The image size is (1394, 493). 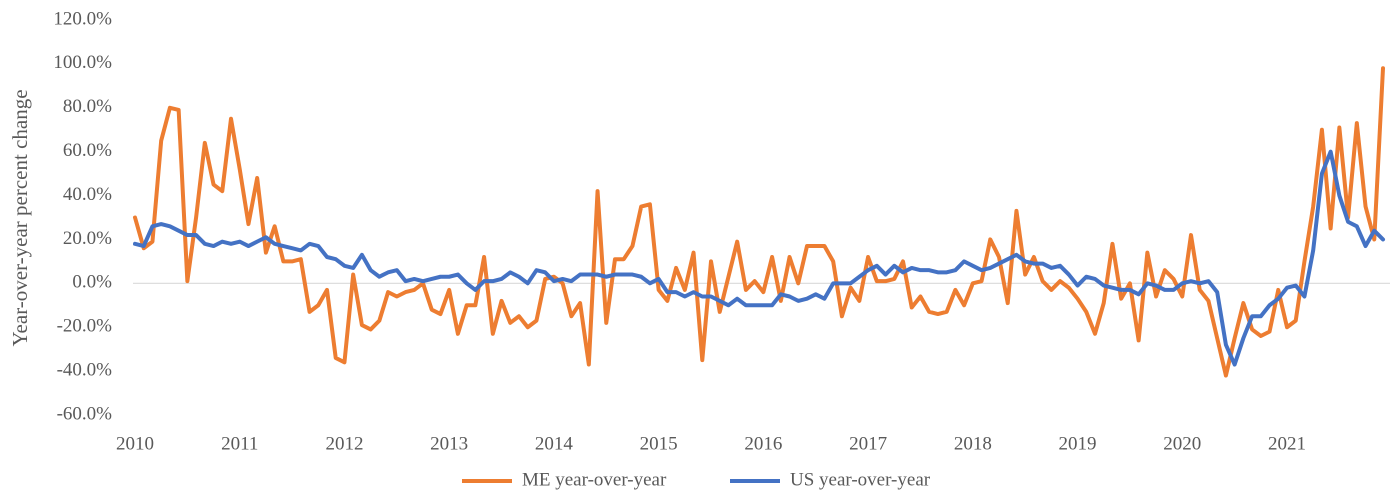 I want to click on x-tick-label: 2013, so click(x=449, y=443).